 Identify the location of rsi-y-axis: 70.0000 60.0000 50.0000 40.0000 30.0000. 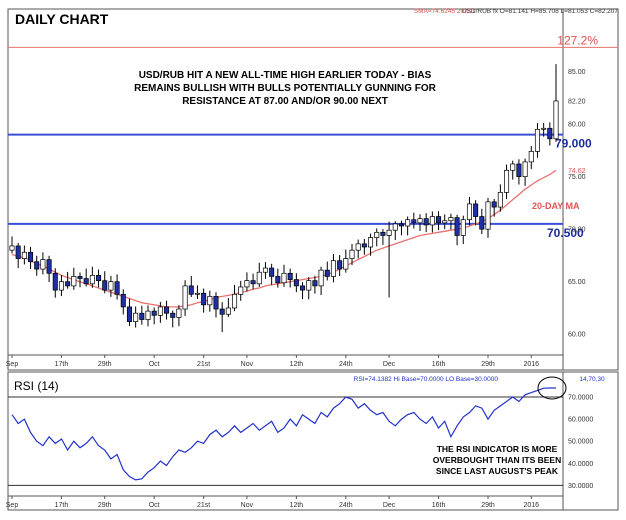
(580, 442).